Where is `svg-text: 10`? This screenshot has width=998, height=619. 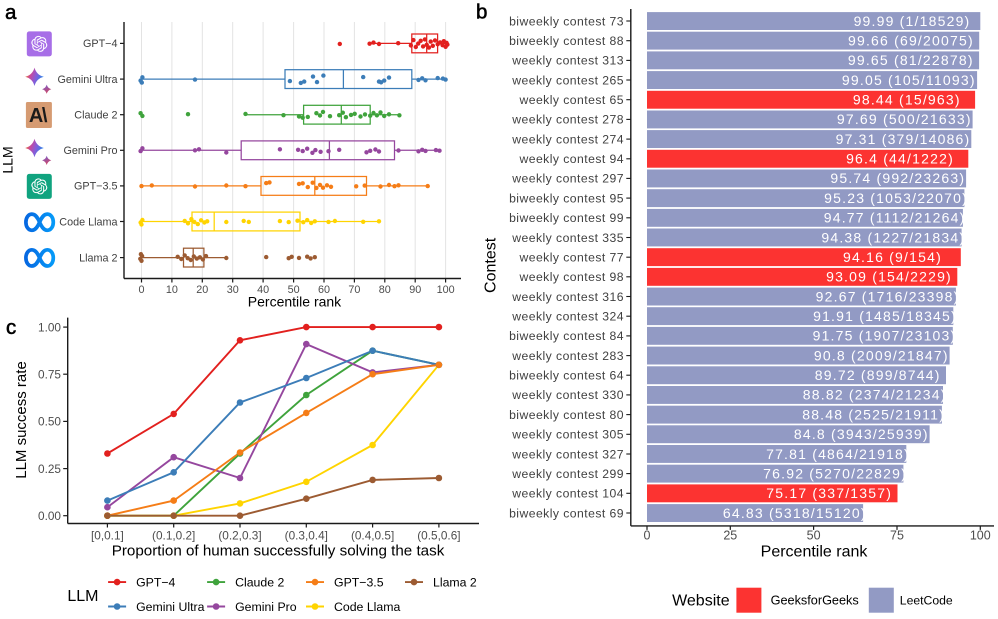 svg-text: 10 is located at coordinates (172, 290).